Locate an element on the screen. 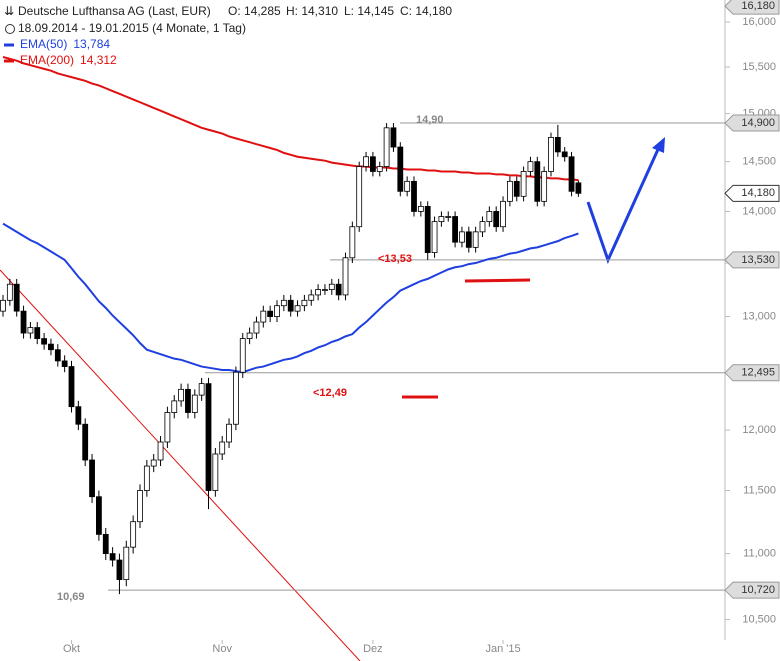 The image size is (780, 661). price-tag-label: 16,180 is located at coordinates (758, 6).